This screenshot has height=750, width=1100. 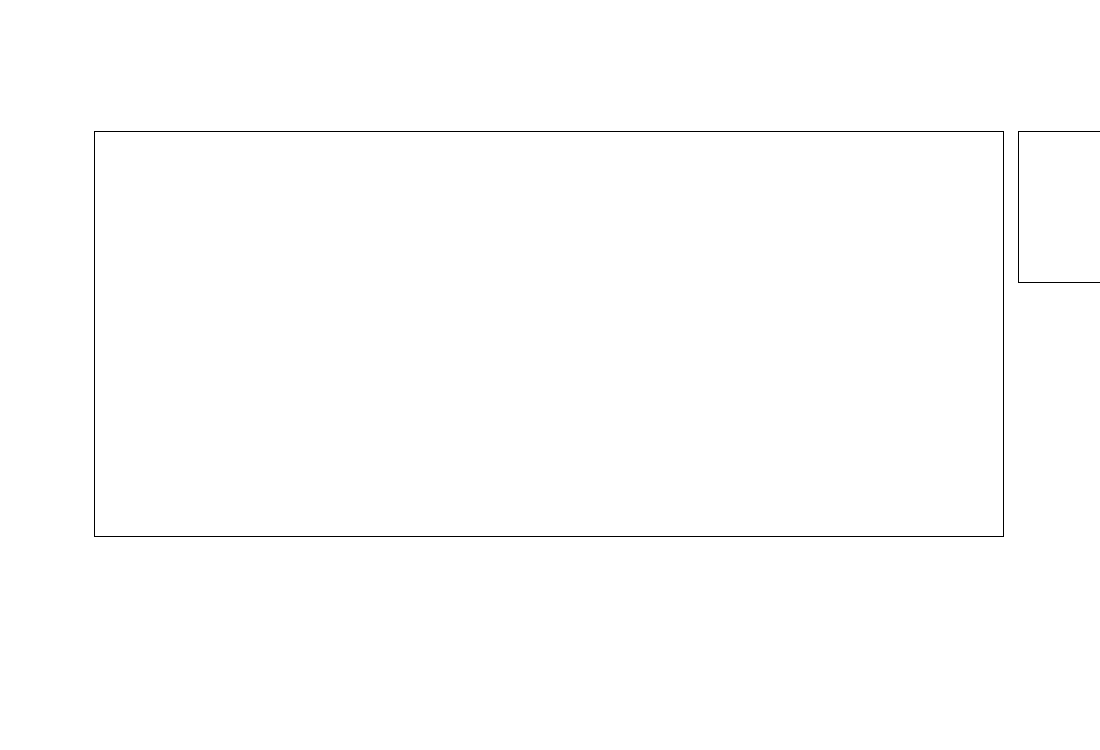 What do you see at coordinates (1059, 334) in the screenshot?
I see `colorbar` at bounding box center [1059, 334].